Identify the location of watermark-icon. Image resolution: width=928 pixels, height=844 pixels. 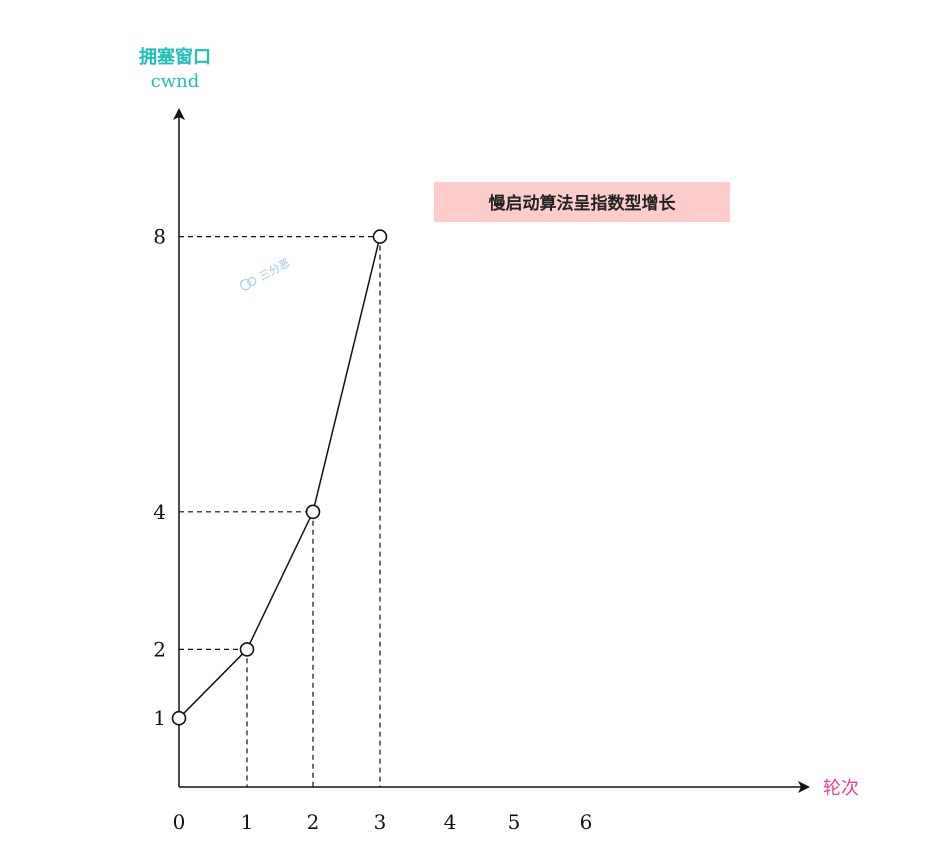
(246, 285).